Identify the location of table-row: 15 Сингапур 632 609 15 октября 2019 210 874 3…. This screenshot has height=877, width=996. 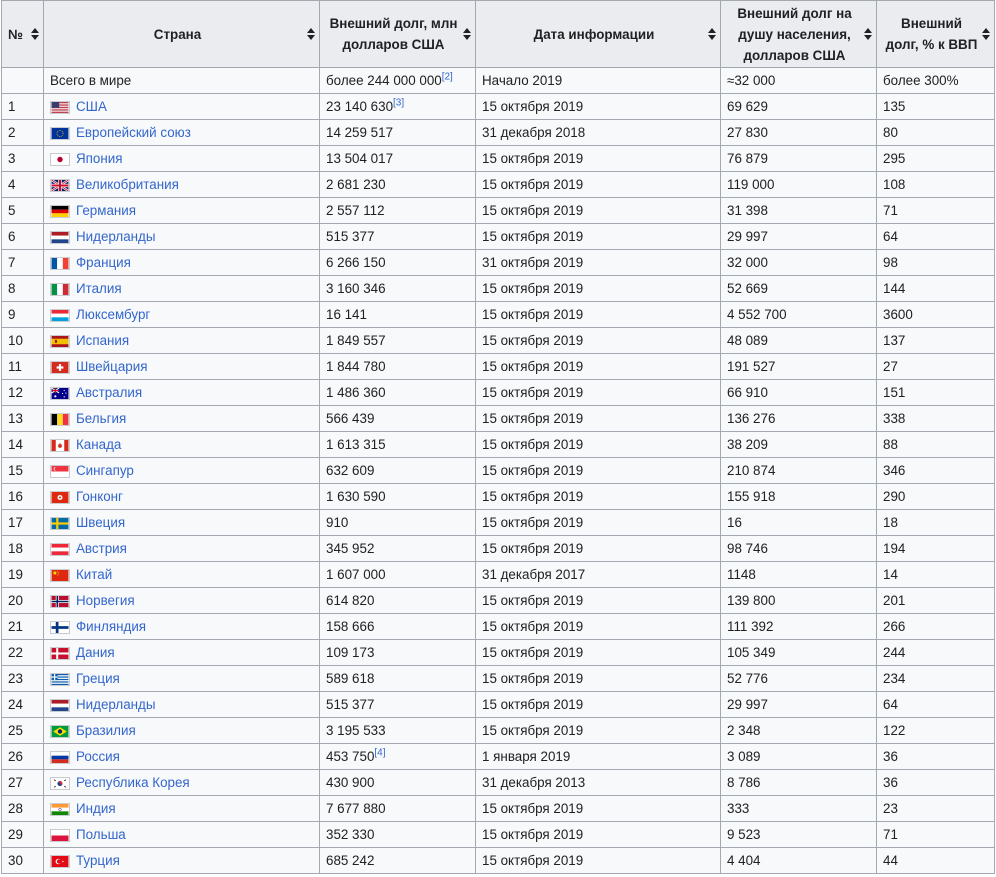
(498, 470).